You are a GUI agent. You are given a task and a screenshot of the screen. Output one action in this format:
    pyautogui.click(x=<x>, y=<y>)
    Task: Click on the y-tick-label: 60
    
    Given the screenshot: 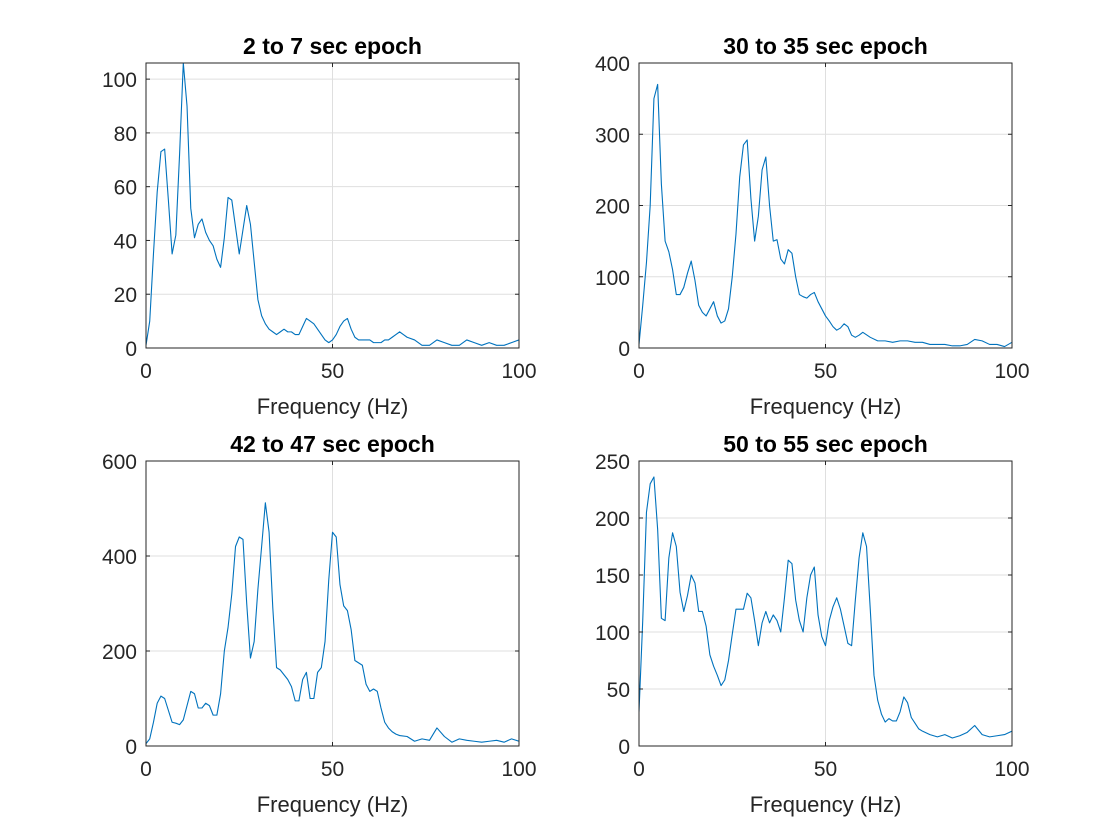 What is the action you would take?
    pyautogui.click(x=125, y=188)
    